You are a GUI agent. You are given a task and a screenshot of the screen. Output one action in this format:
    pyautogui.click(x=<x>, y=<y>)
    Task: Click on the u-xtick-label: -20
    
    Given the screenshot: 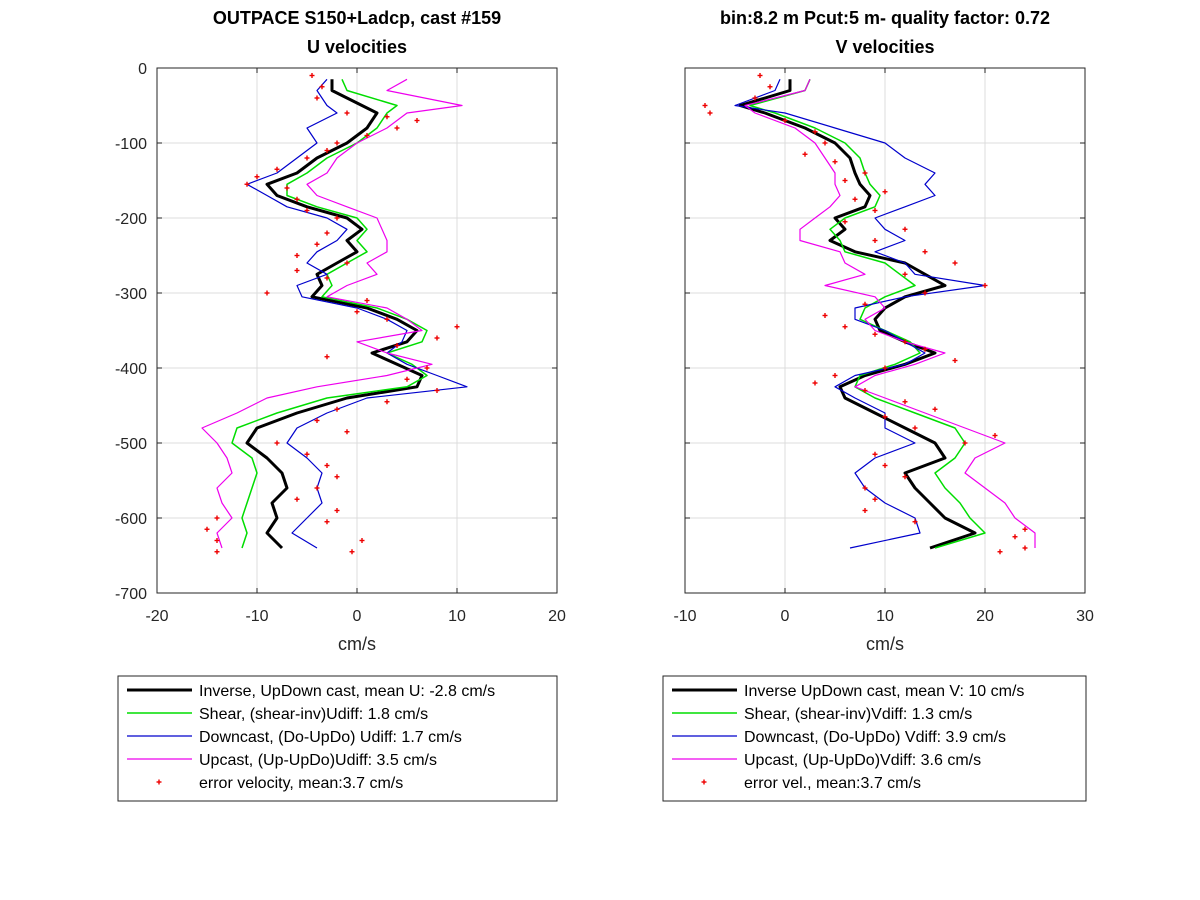 What is the action you would take?
    pyautogui.click(x=156, y=616)
    